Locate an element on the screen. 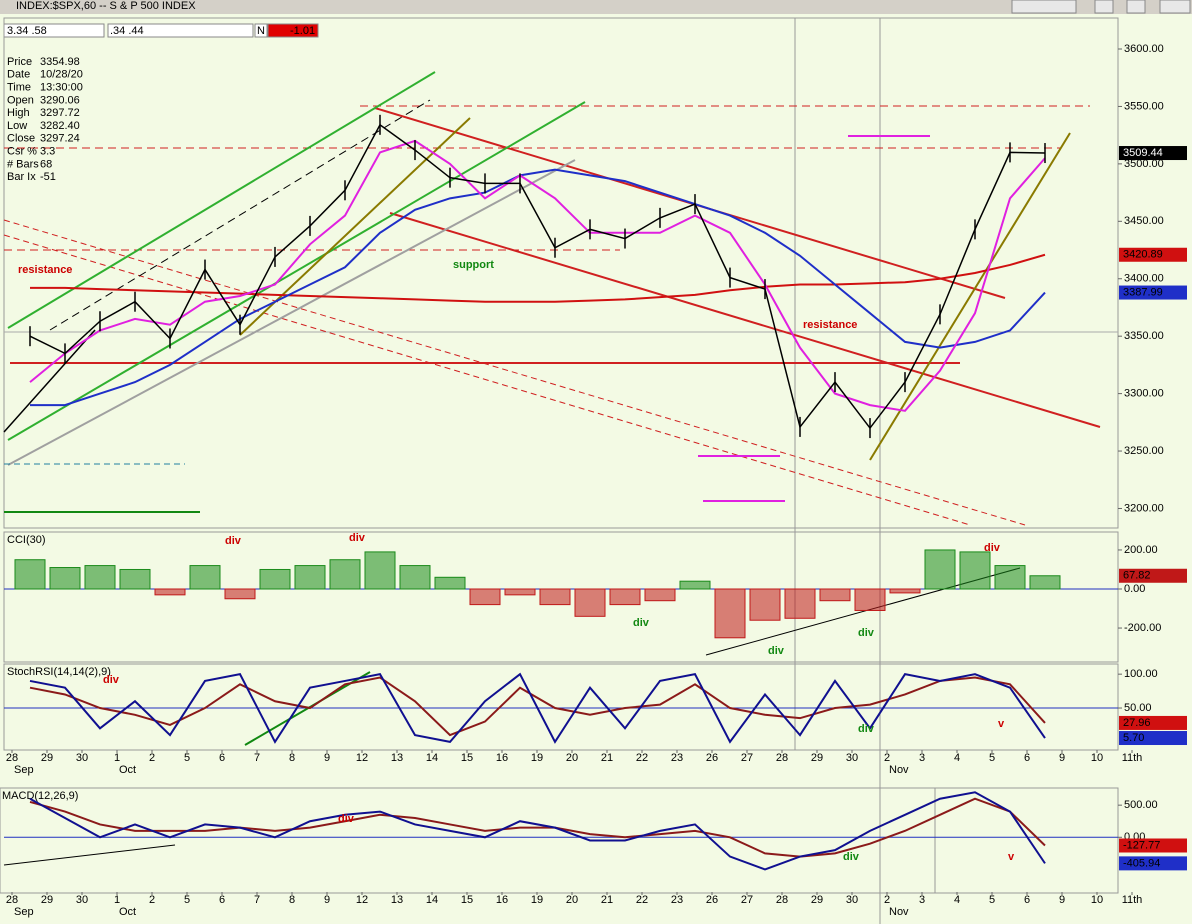  field: .34 .44 is located at coordinates (127, 31).